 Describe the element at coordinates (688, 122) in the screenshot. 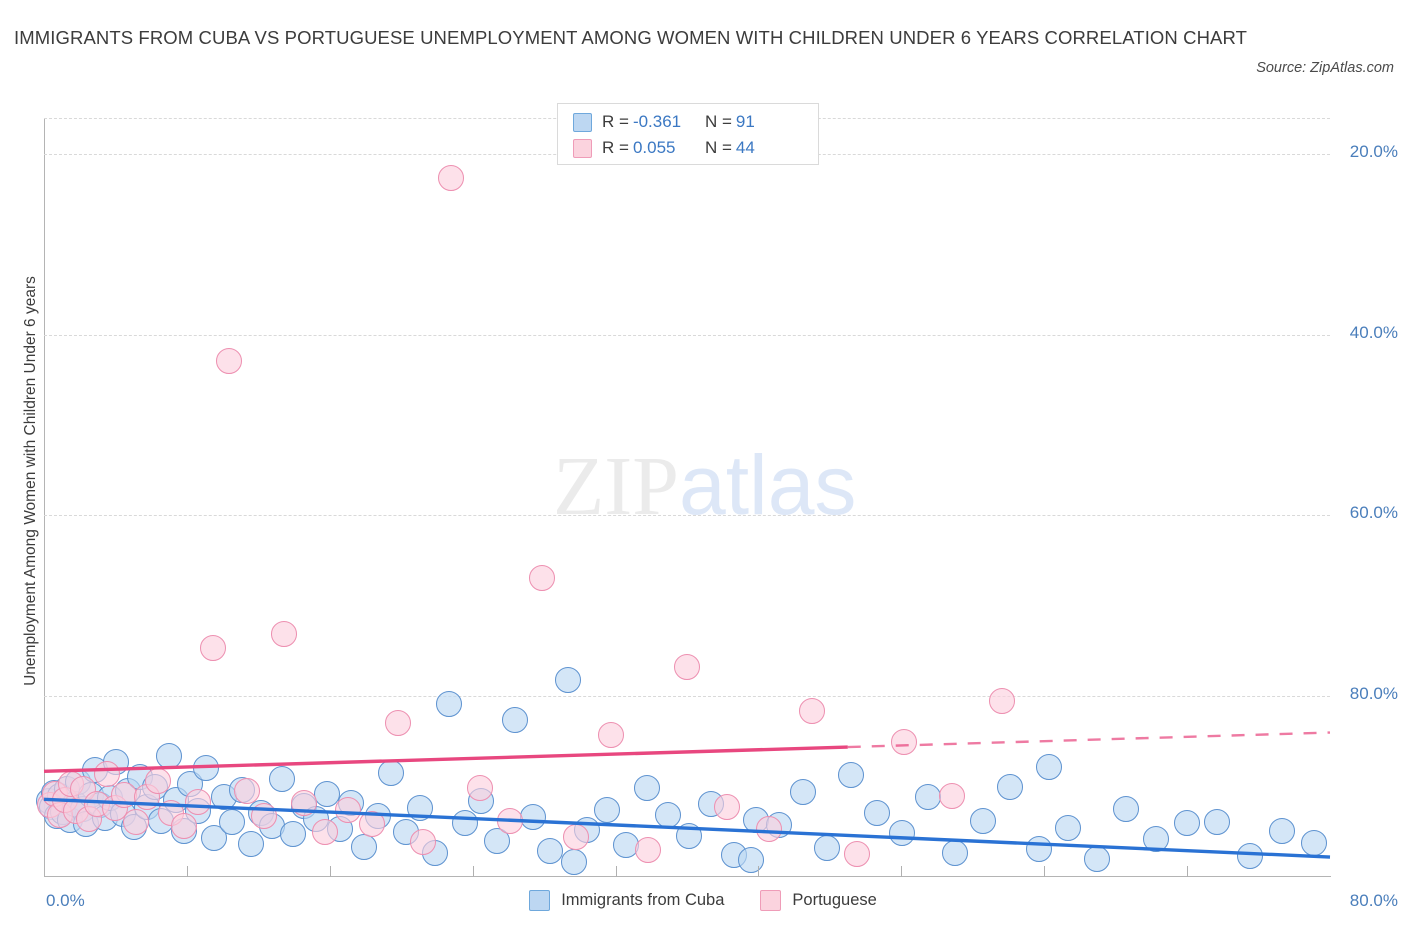

I see `stats-row-series1: R = -0.361 N = 91` at that location.